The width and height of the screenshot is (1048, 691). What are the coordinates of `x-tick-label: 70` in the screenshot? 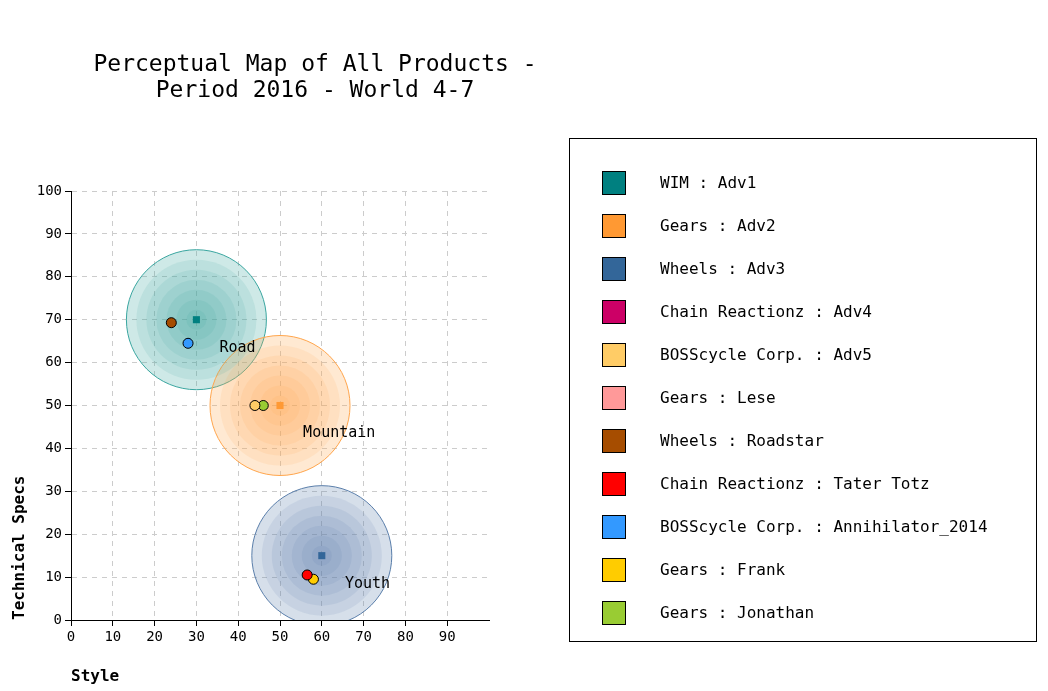 It's located at (364, 636).